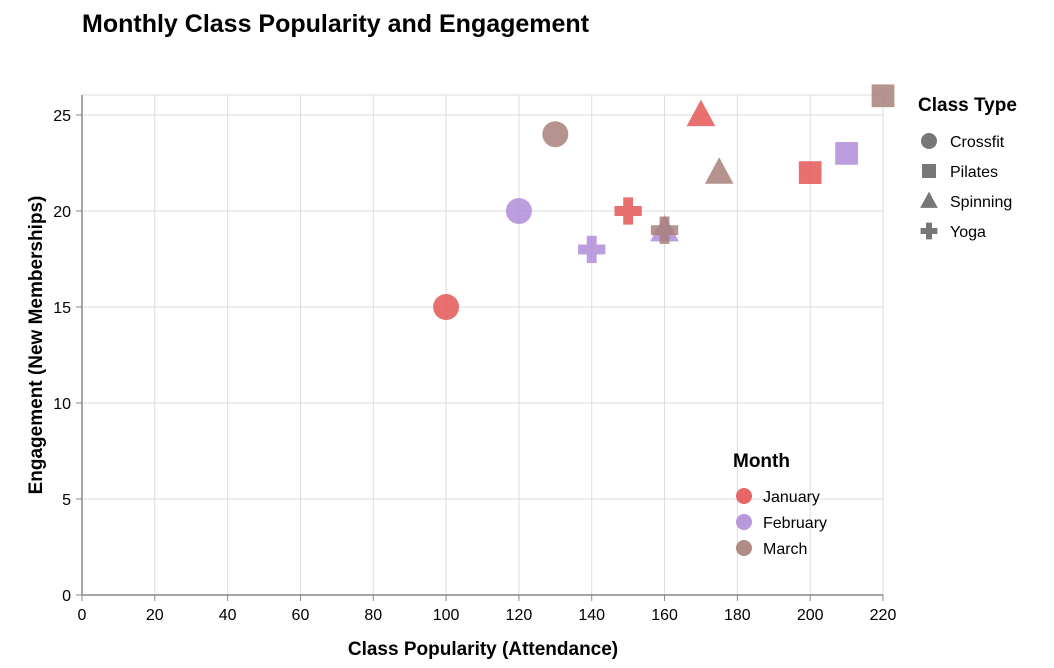 Image resolution: width=1054 pixels, height=668 pixels. Describe the element at coordinates (62, 308) in the screenshot. I see `y-tick-label: 15` at that location.